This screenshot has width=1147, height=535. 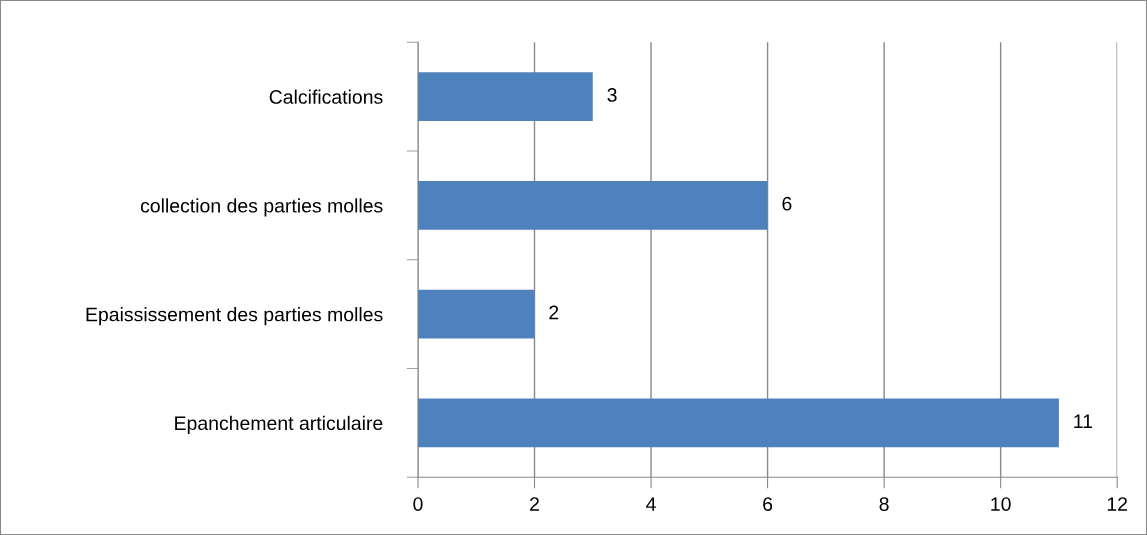 I want to click on y-tick-label: Epaississement des parties molles, so click(x=234, y=316).